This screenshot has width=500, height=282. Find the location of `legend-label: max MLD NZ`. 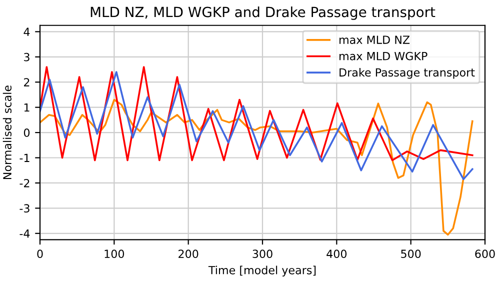

legend-label: max MLD NZ is located at coordinates (375, 40).